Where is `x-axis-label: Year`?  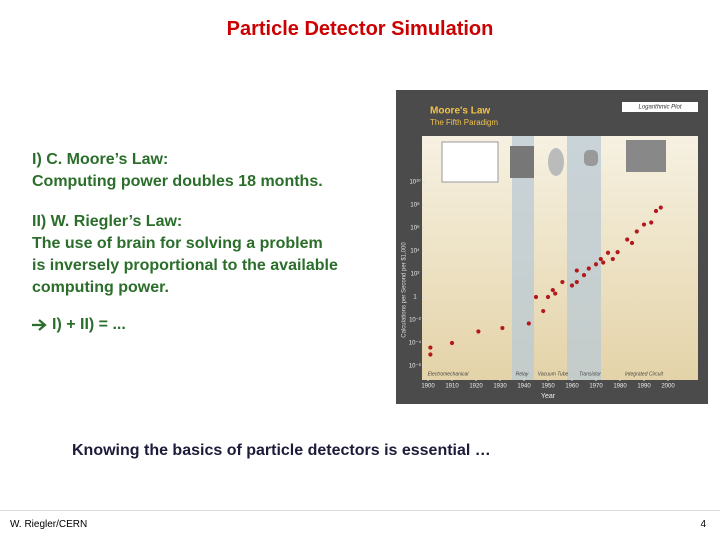
x-axis-label: Year is located at coordinates (548, 396).